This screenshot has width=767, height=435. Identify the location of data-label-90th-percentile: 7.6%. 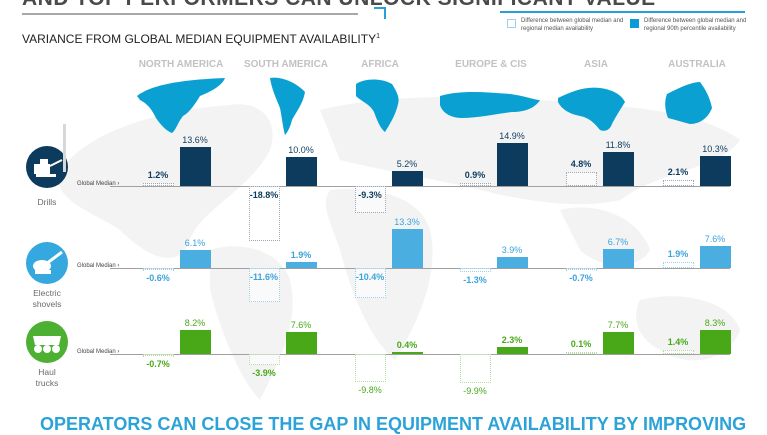
(715, 238).